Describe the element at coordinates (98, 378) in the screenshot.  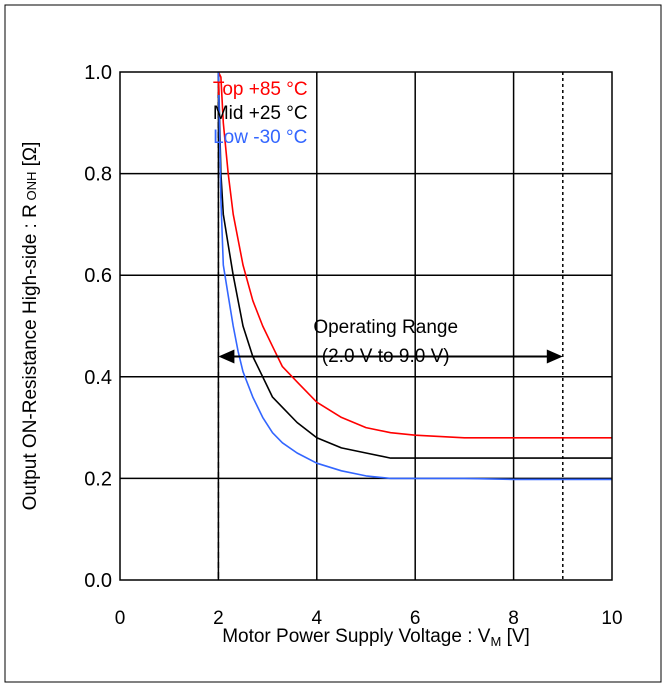
I see `y-tick-label: 0.4` at that location.